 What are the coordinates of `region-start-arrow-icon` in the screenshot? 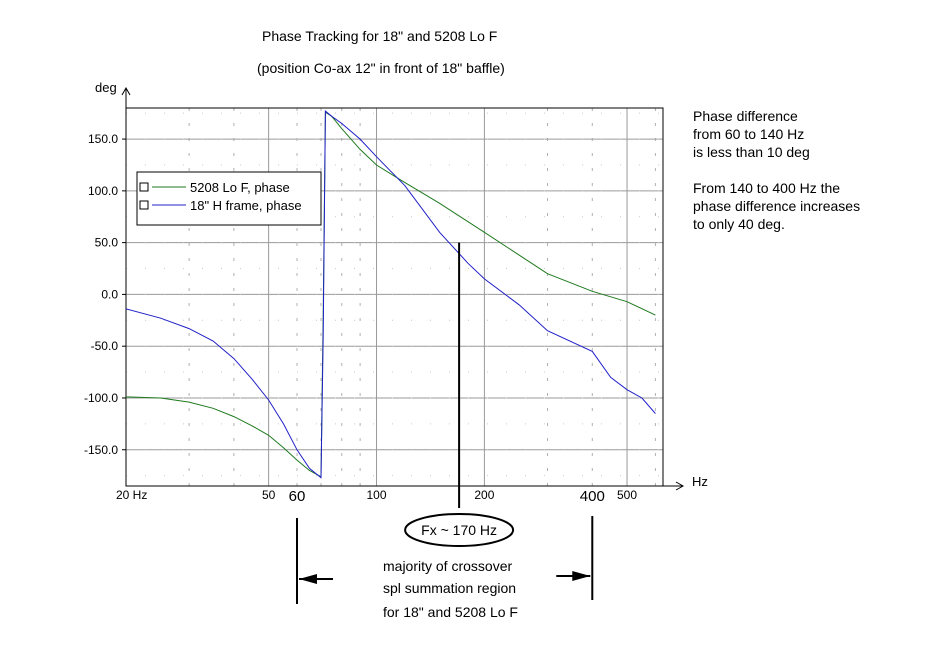 It's located at (308, 579).